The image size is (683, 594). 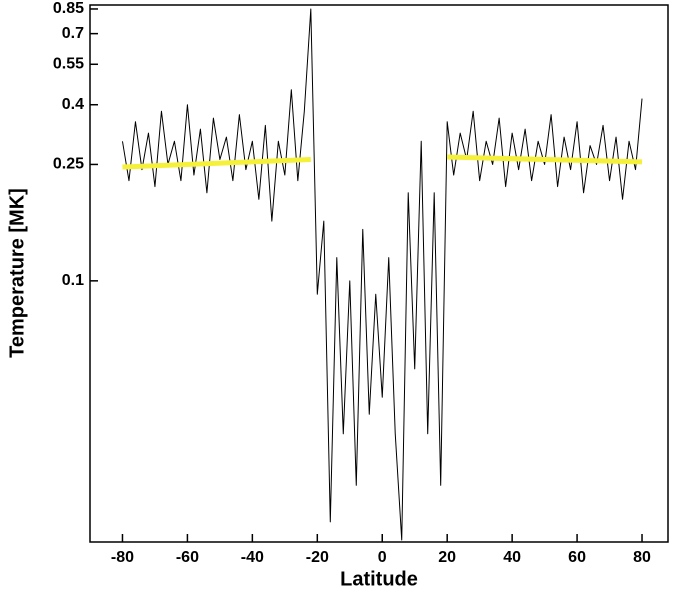 What do you see at coordinates (187, 557) in the screenshot?
I see `x-tick-label: -60` at bounding box center [187, 557].